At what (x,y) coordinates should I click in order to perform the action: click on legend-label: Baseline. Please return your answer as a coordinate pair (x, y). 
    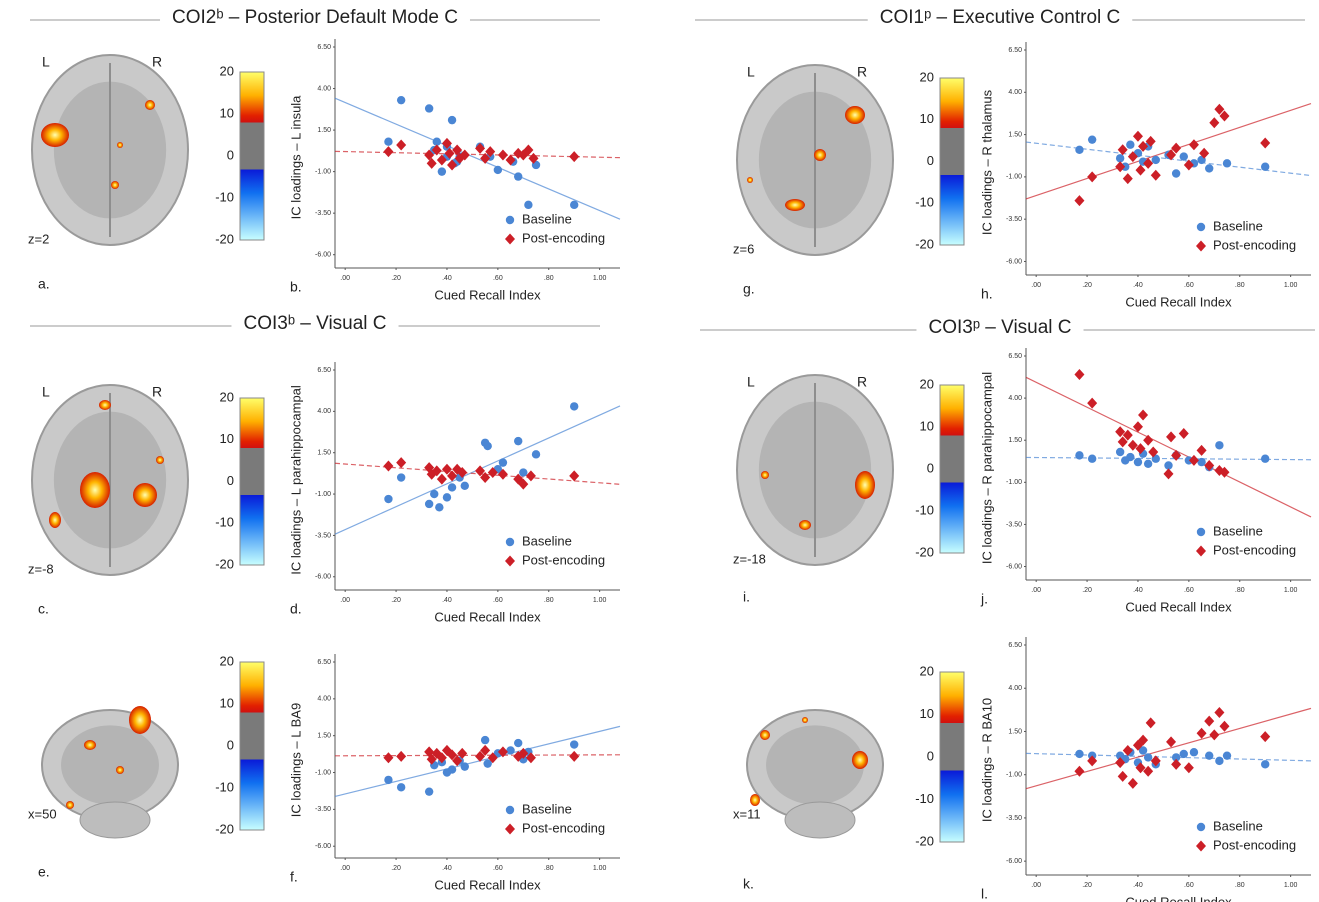
    Looking at the image, I should click on (1238, 225).